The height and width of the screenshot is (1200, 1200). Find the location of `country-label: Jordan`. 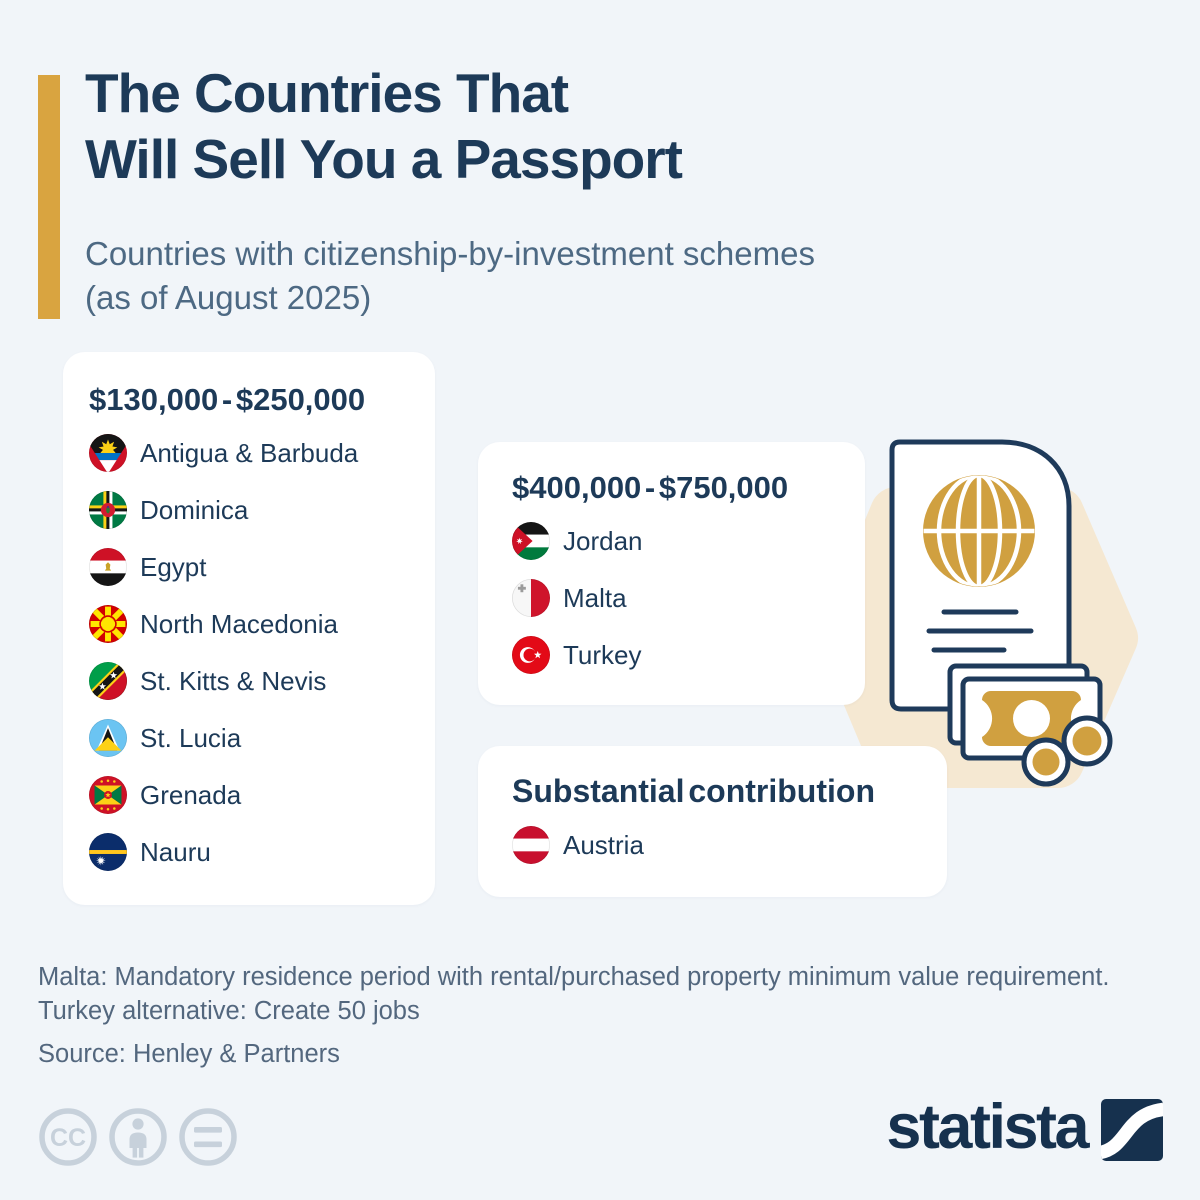

country-label: Jordan is located at coordinates (603, 540).